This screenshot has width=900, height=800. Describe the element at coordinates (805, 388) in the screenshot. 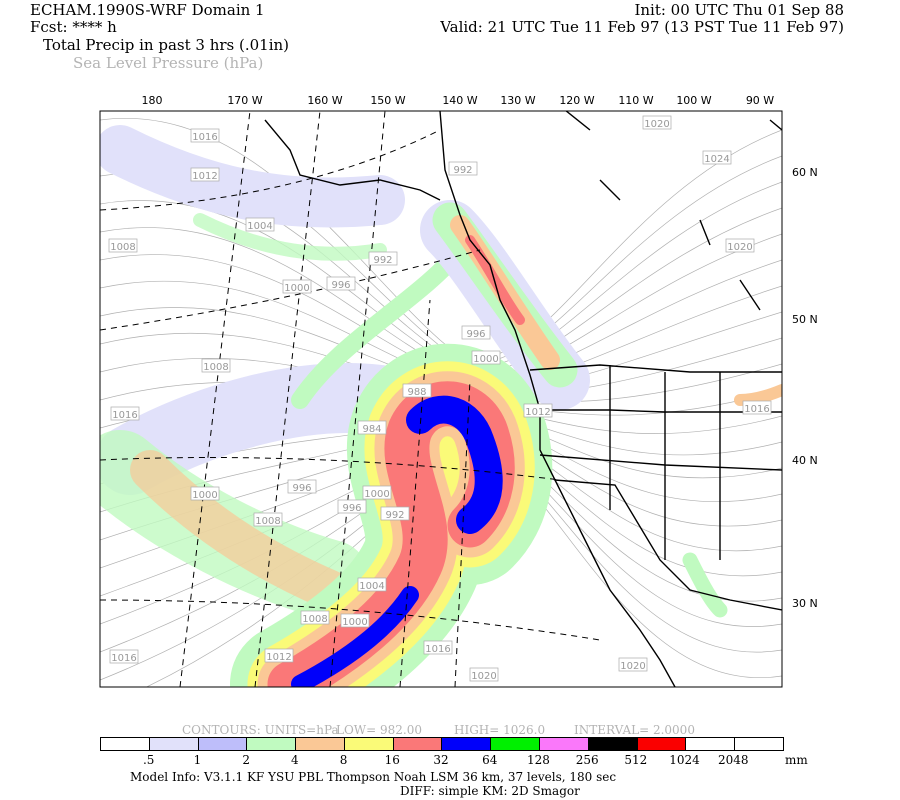

I see `lat-labels: 60 N 50 N 40 N 30 N` at that location.